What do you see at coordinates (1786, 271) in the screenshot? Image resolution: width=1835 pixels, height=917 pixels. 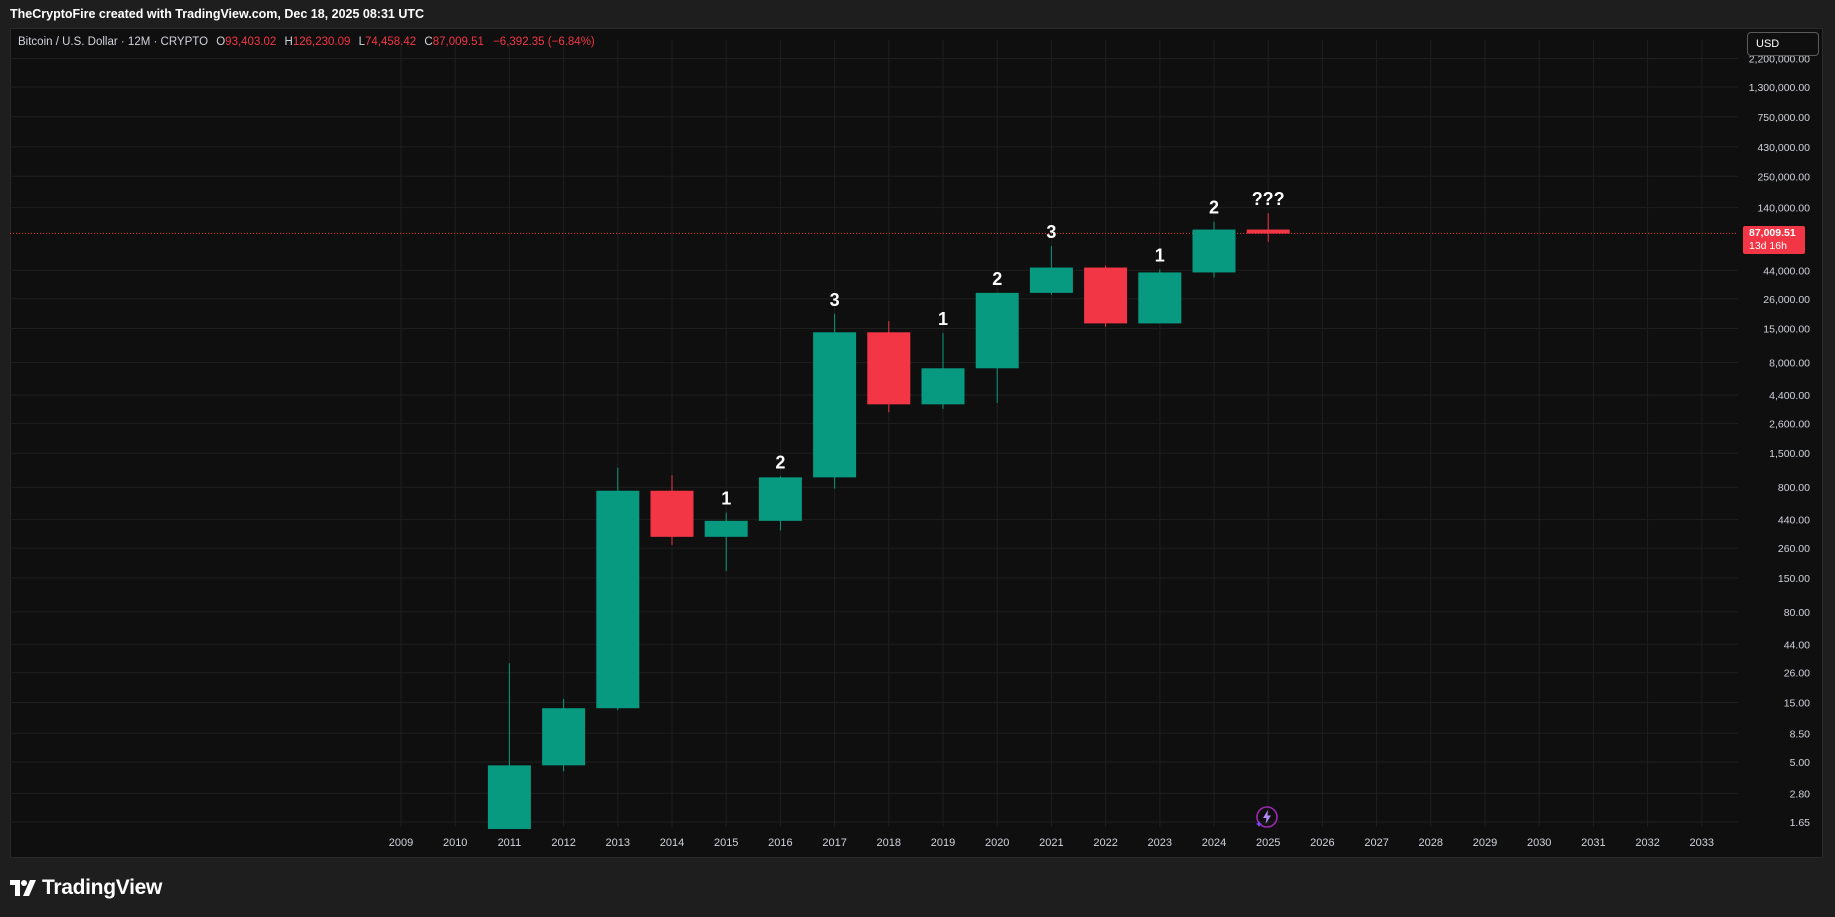 I see `y-tick-label: 44,000.00` at bounding box center [1786, 271].